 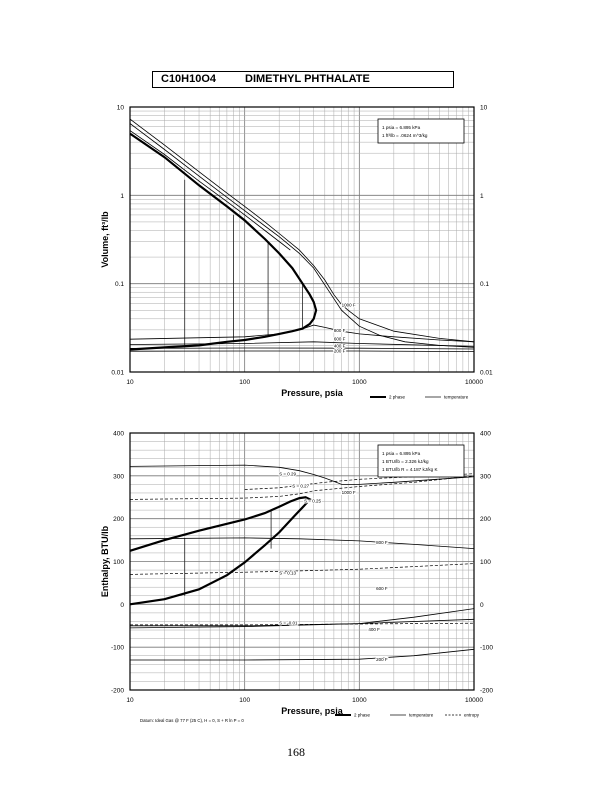 I want to click on y-tick-label-left: -200, so click(x=117, y=691).